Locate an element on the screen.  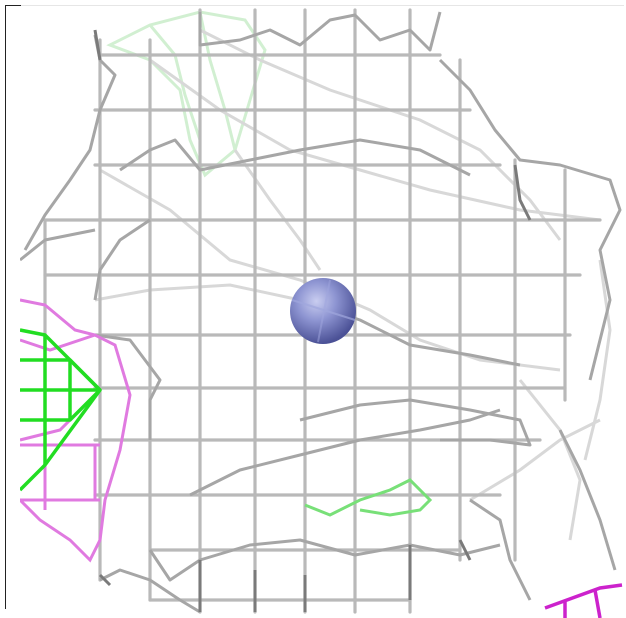
light-green-loop is located at coordinates (368, 497).